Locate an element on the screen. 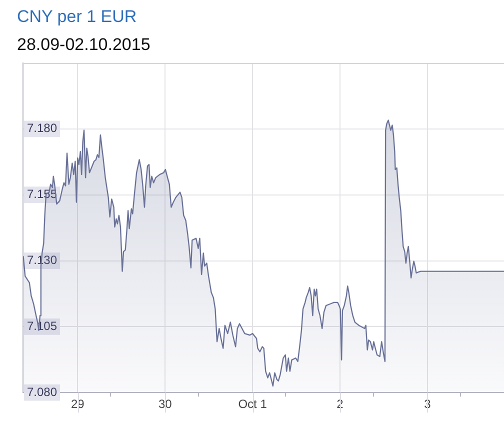 The image size is (504, 427). chart-subtitle: 28.09-02.10.2015 is located at coordinates (83, 45).